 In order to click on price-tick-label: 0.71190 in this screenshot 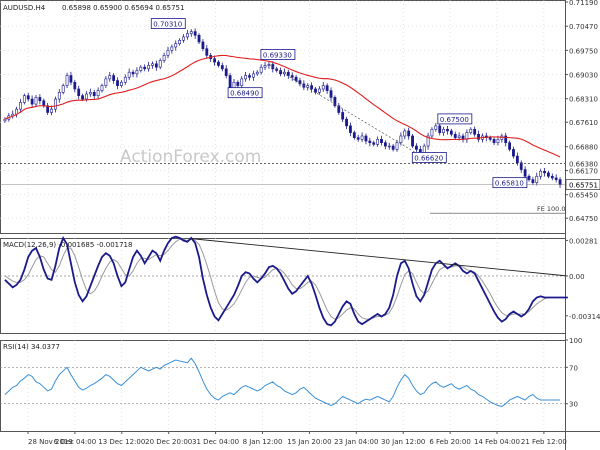, I will do `click(583, 3)`.